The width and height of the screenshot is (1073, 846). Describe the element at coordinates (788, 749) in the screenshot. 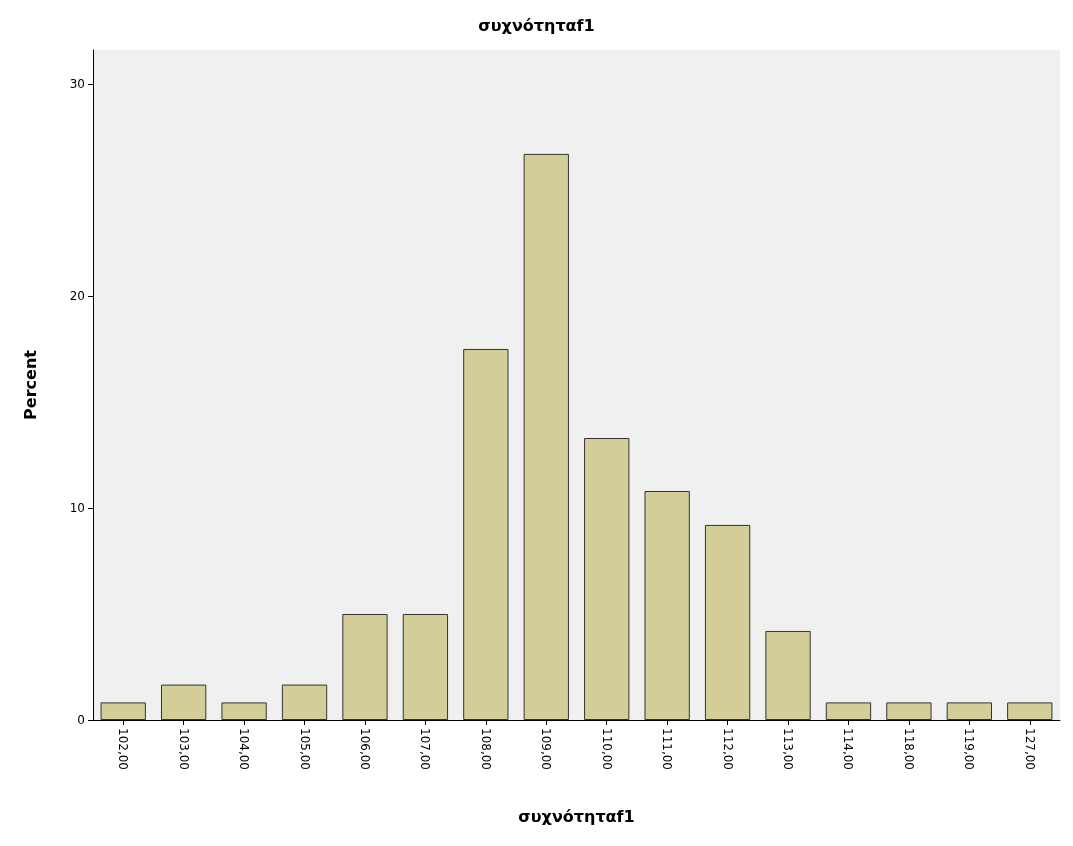

I see `x-tick-label: 113,00` at that location.